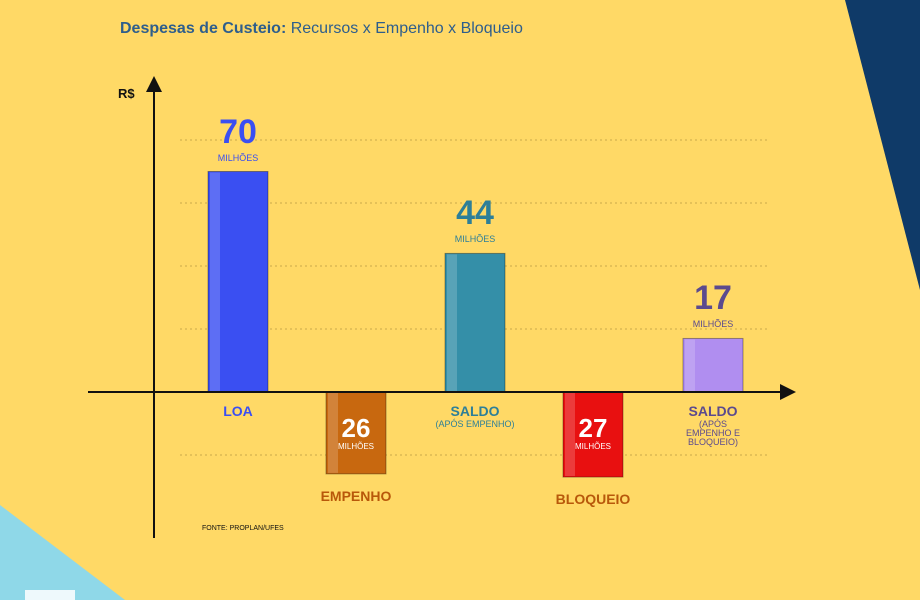 This screenshot has width=920, height=600. What do you see at coordinates (712, 433) in the screenshot?
I see `category-sub: (APÓS EMPENHO E BLOQUEIO)` at bounding box center [712, 433].